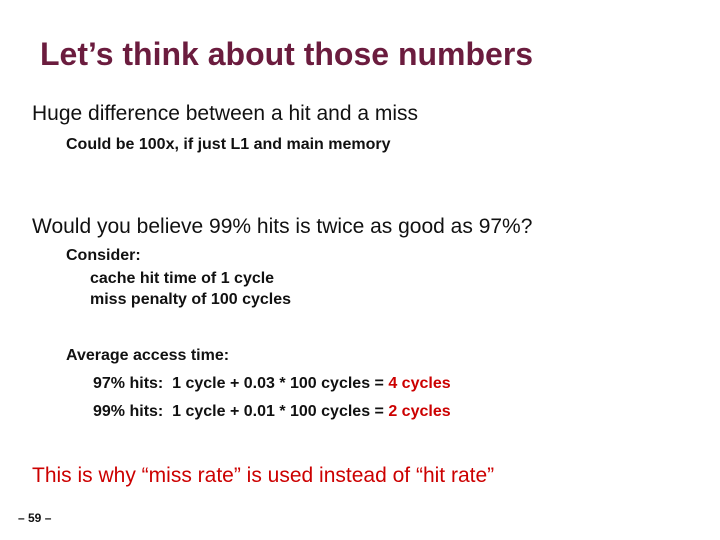 The image size is (720, 540). I want to click on formula: 97% hits: 1 cycle + 0.03 * 100 cycles =, so click(238, 383).